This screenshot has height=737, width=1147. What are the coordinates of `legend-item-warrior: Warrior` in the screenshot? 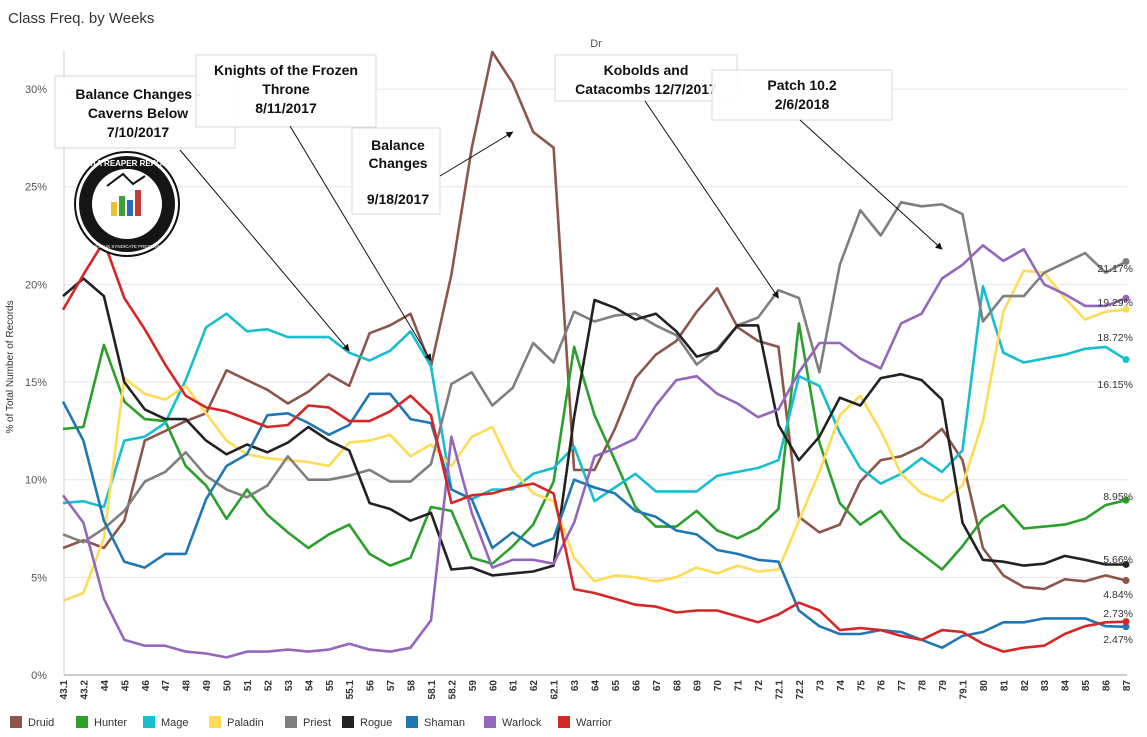 It's located at (585, 722).